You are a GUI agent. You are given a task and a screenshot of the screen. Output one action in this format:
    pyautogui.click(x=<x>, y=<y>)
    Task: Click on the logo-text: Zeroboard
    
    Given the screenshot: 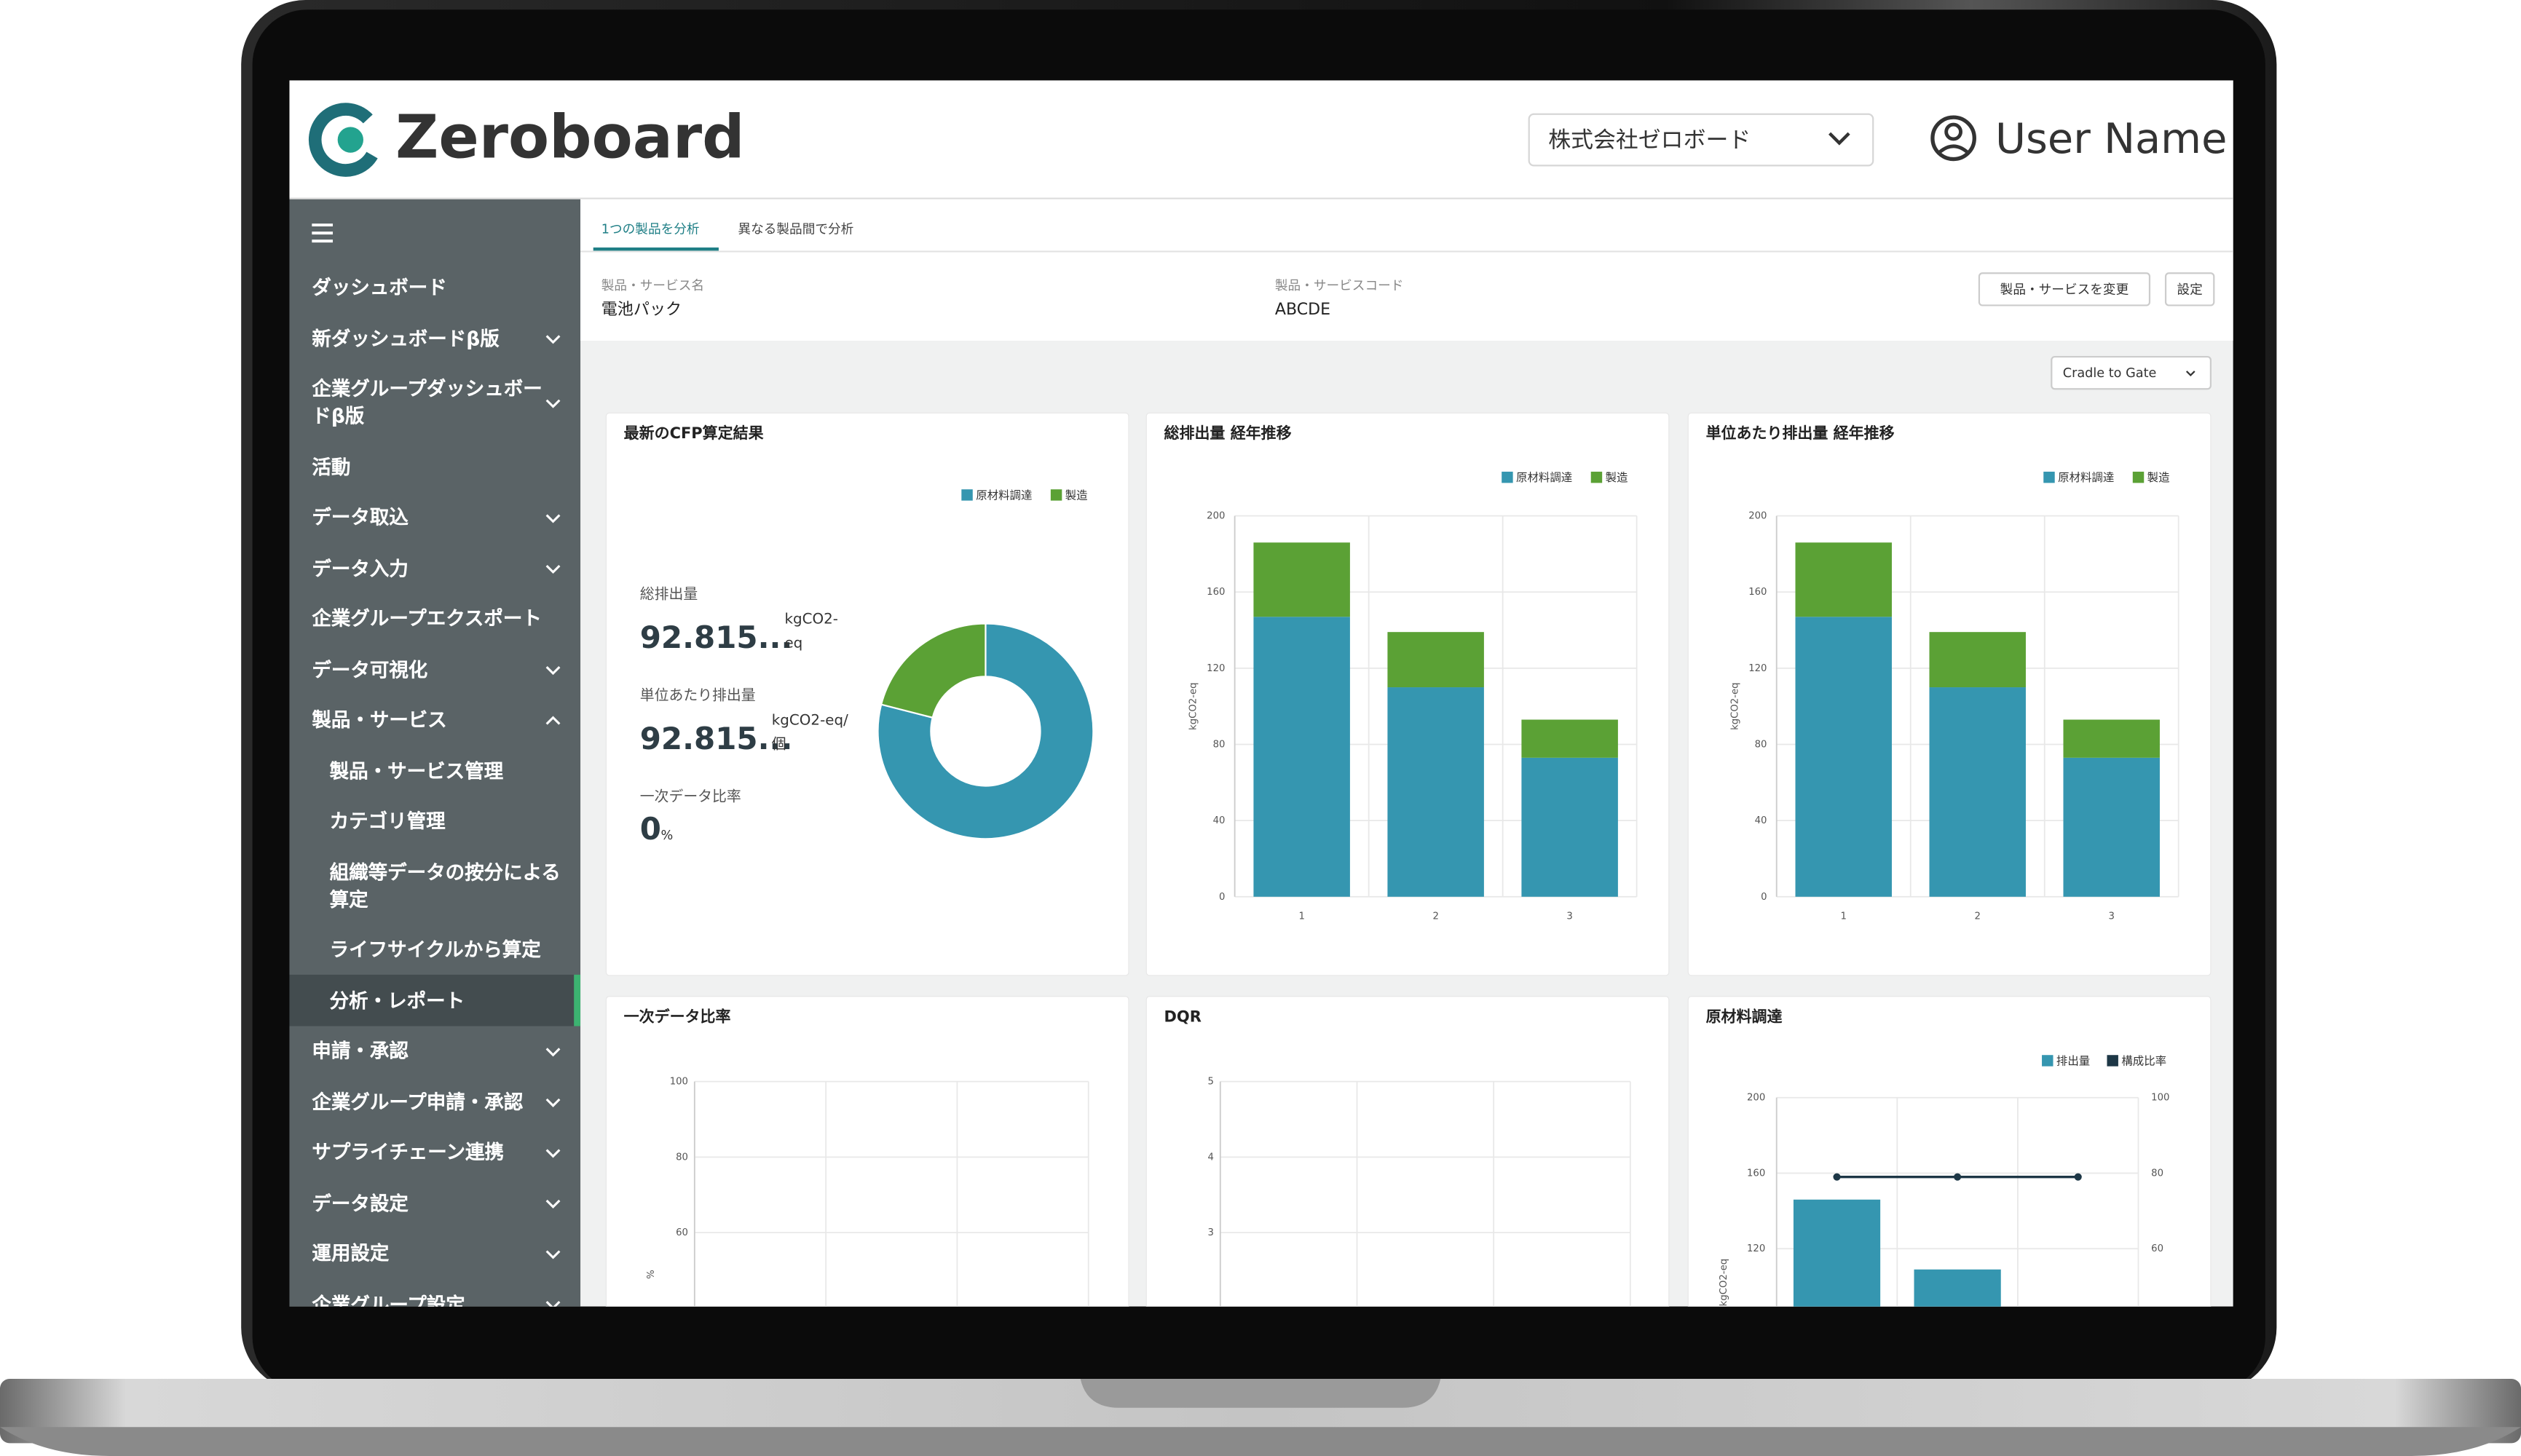 What is the action you would take?
    pyautogui.click(x=569, y=138)
    